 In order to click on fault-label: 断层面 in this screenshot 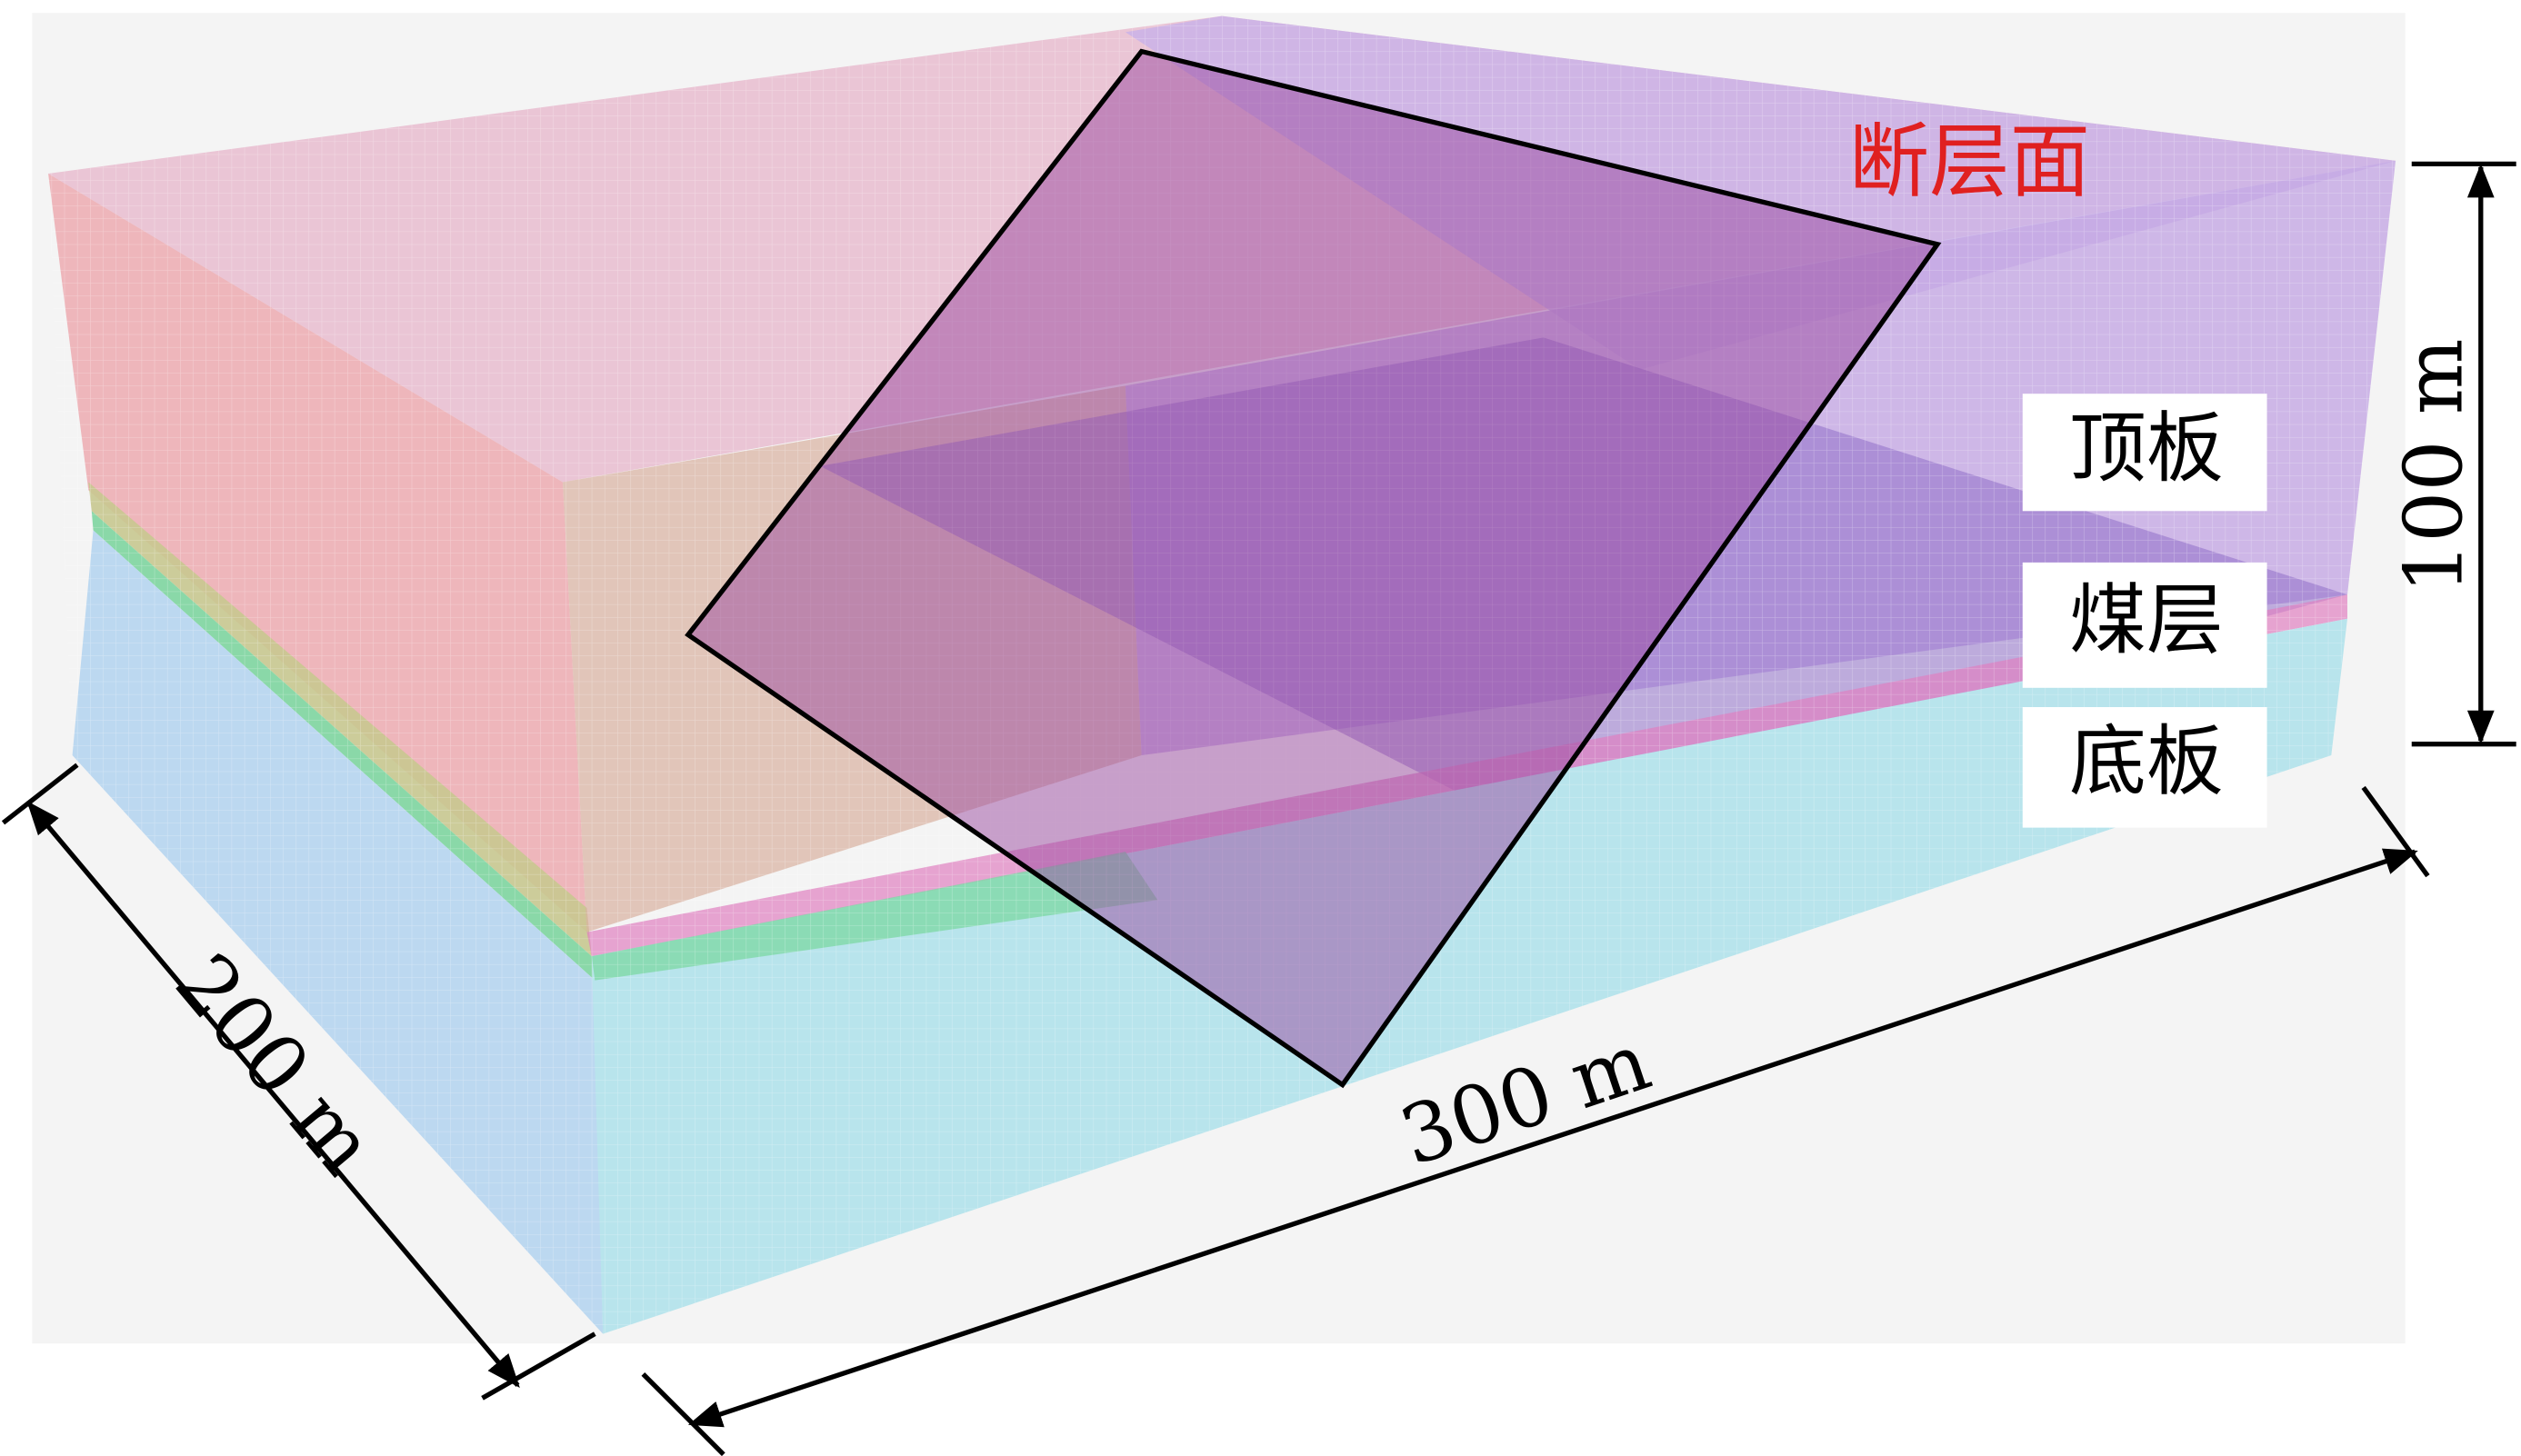, I will do `click(1969, 161)`.